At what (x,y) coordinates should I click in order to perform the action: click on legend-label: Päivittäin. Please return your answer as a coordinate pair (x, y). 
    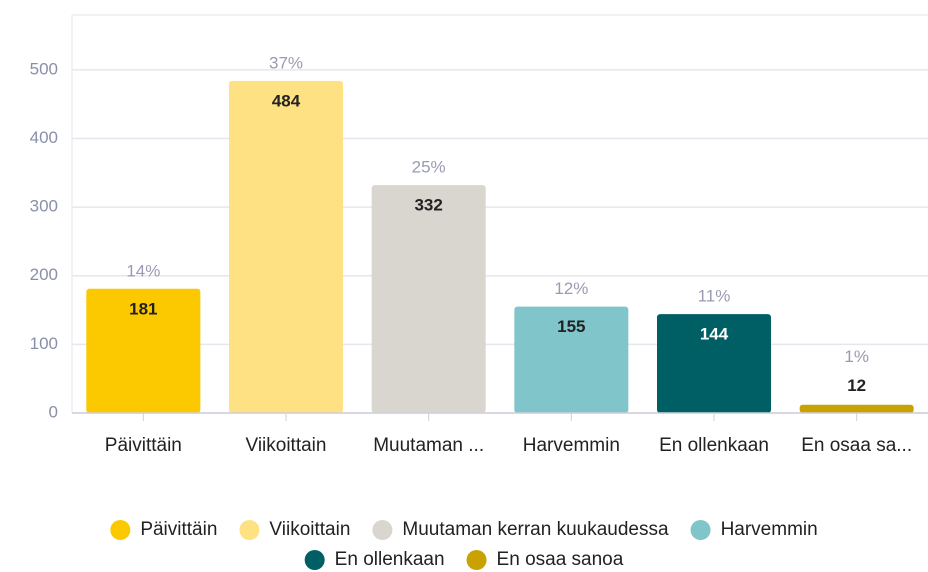
    Looking at the image, I should click on (178, 529).